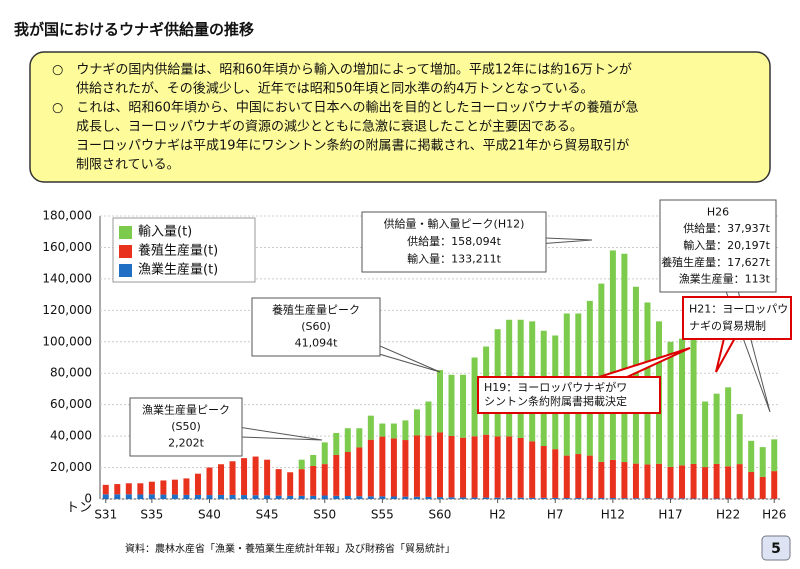 Image resolution: width=800 pixels, height=569 pixels. I want to click on x-tick-label: S35, so click(151, 515).